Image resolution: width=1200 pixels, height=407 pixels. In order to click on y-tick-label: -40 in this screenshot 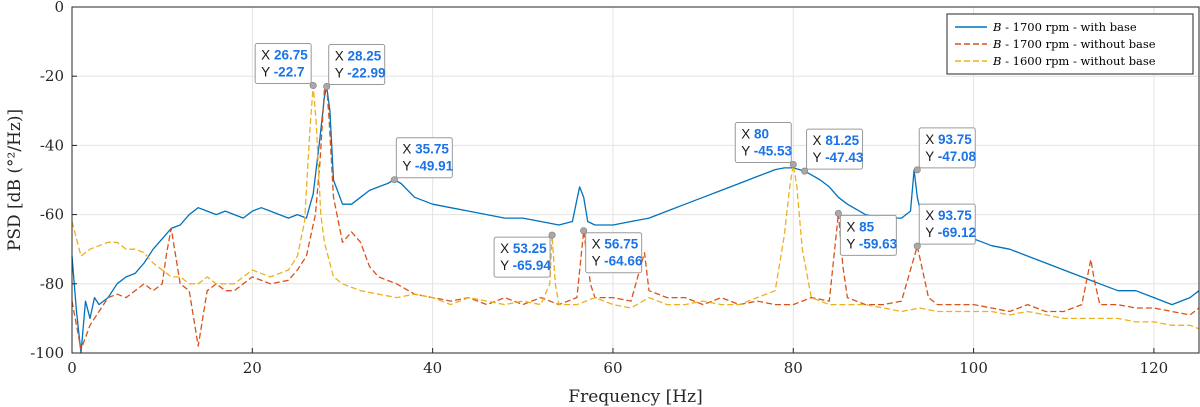, I will do `click(52, 145)`.